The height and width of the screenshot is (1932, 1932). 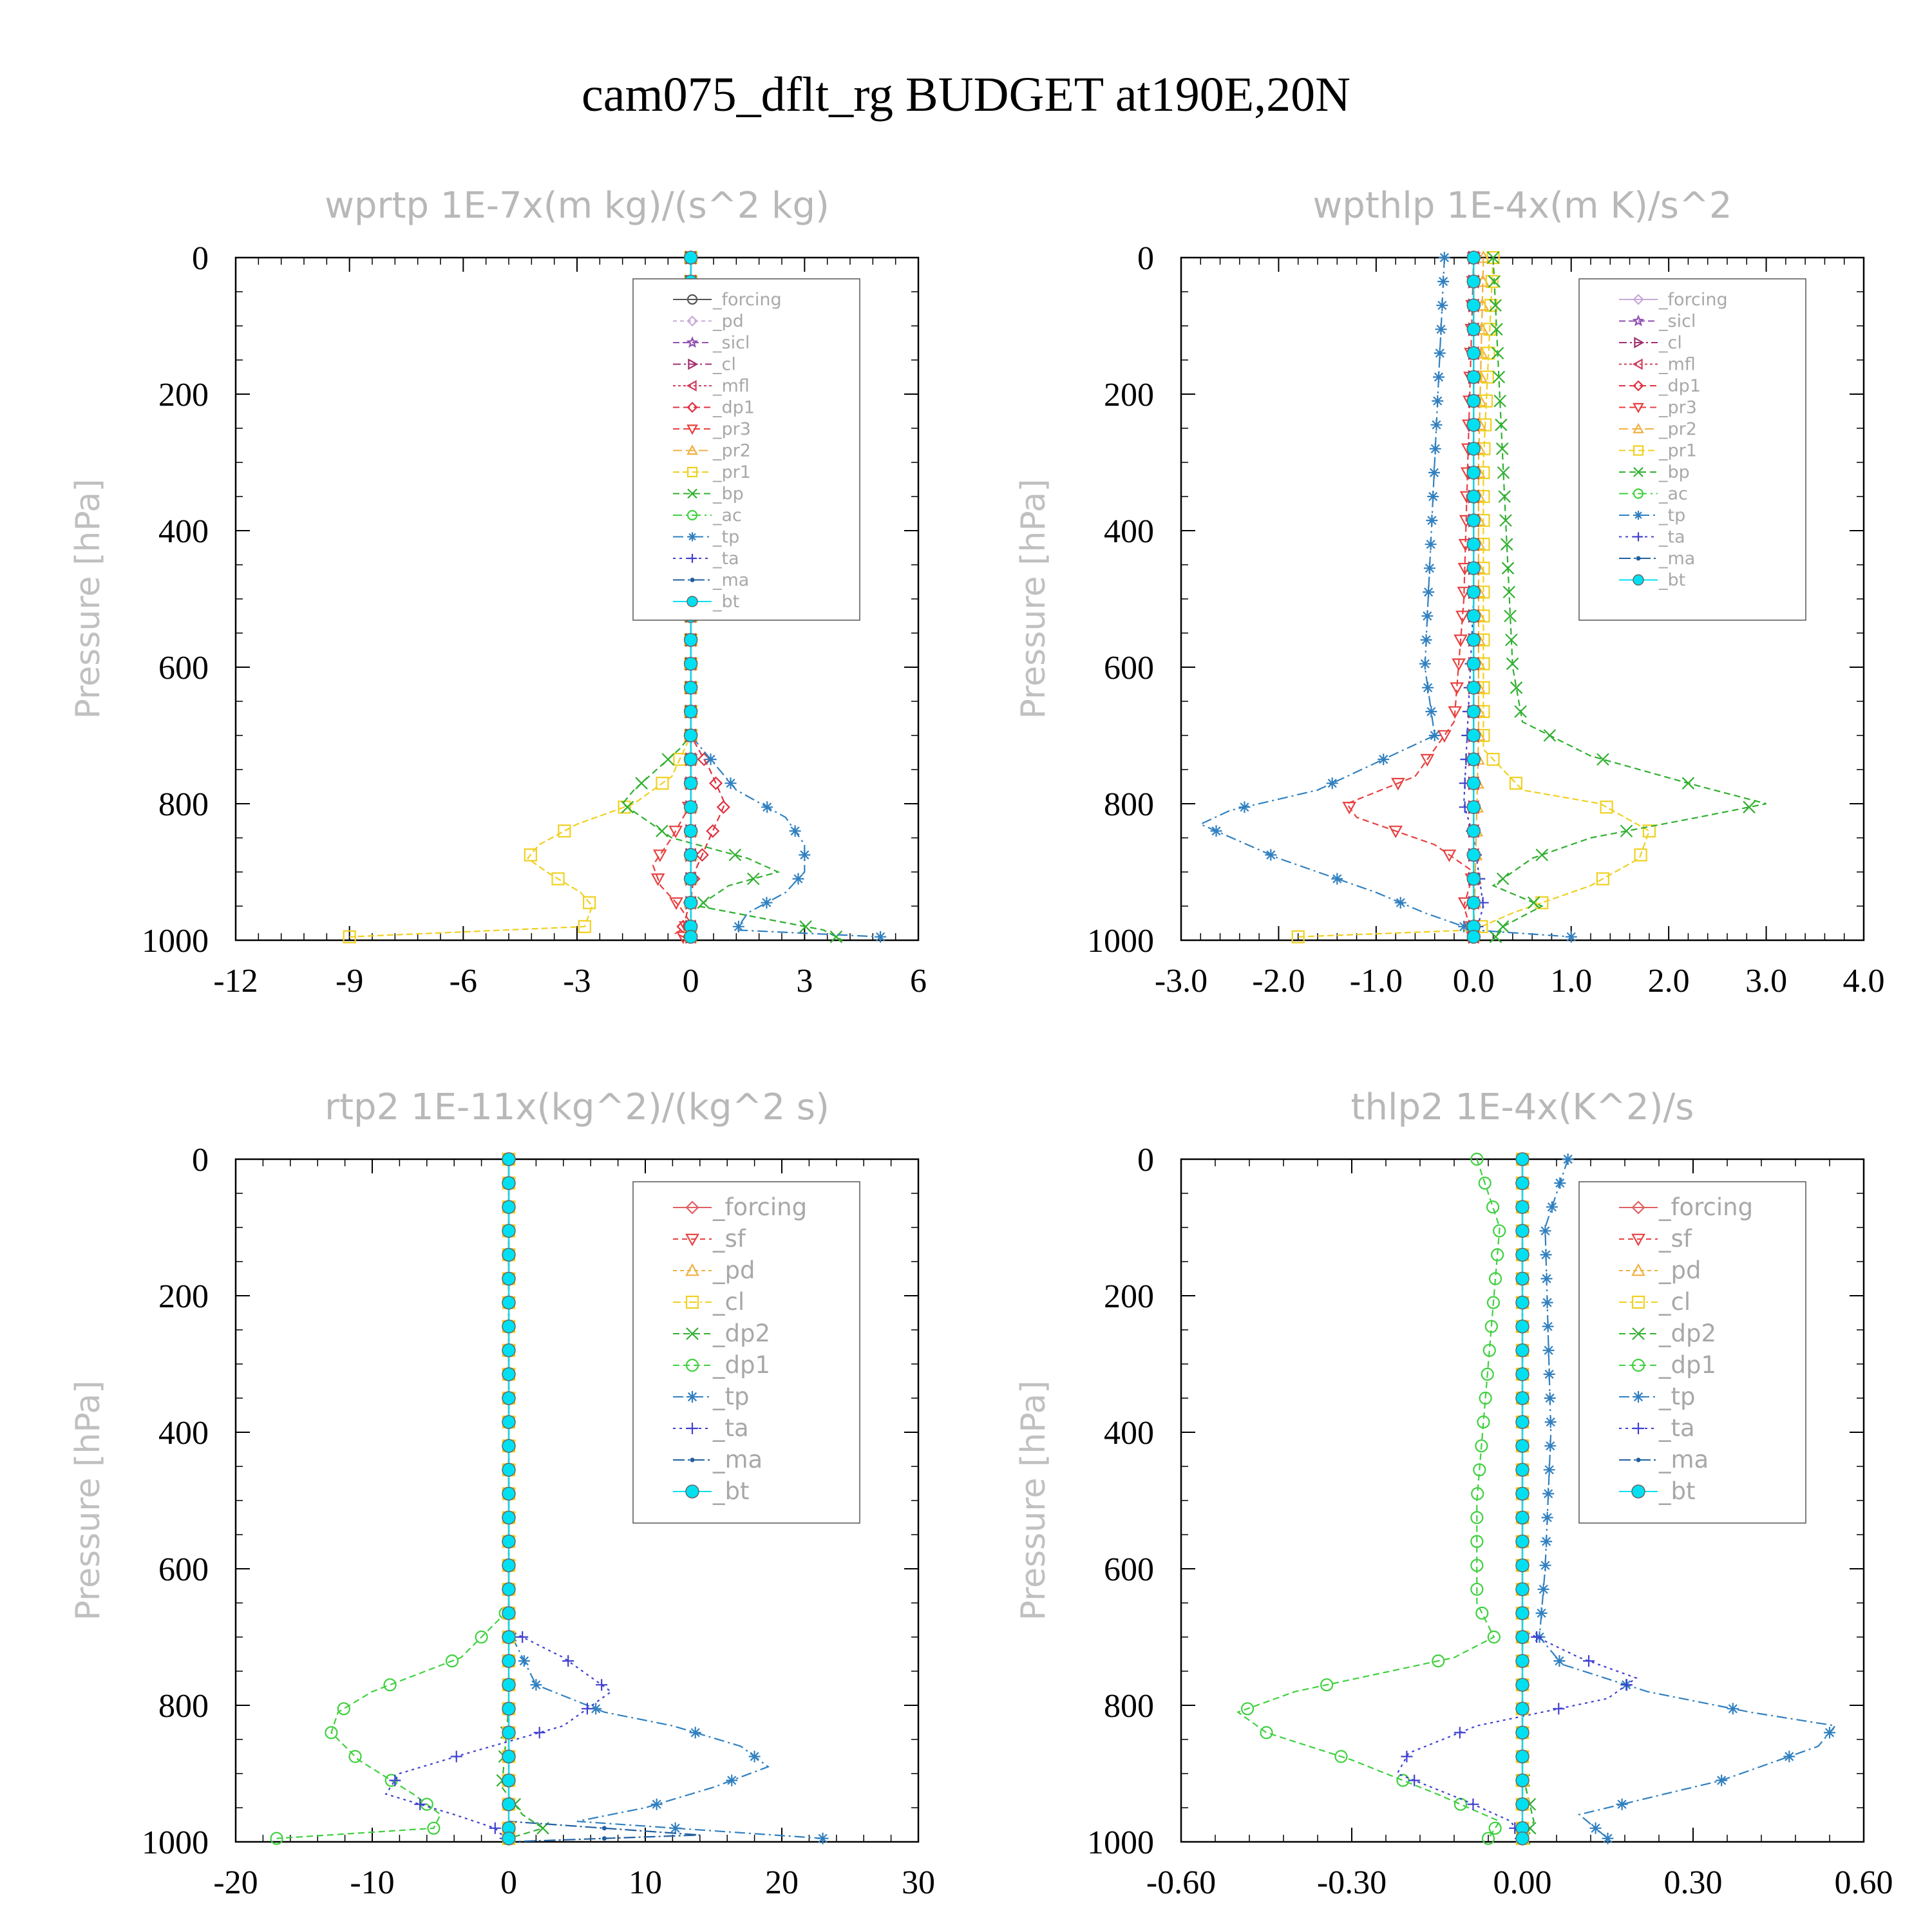 What do you see at coordinates (1411, 598) in the screenshot?
I see `series-pr3` at bounding box center [1411, 598].